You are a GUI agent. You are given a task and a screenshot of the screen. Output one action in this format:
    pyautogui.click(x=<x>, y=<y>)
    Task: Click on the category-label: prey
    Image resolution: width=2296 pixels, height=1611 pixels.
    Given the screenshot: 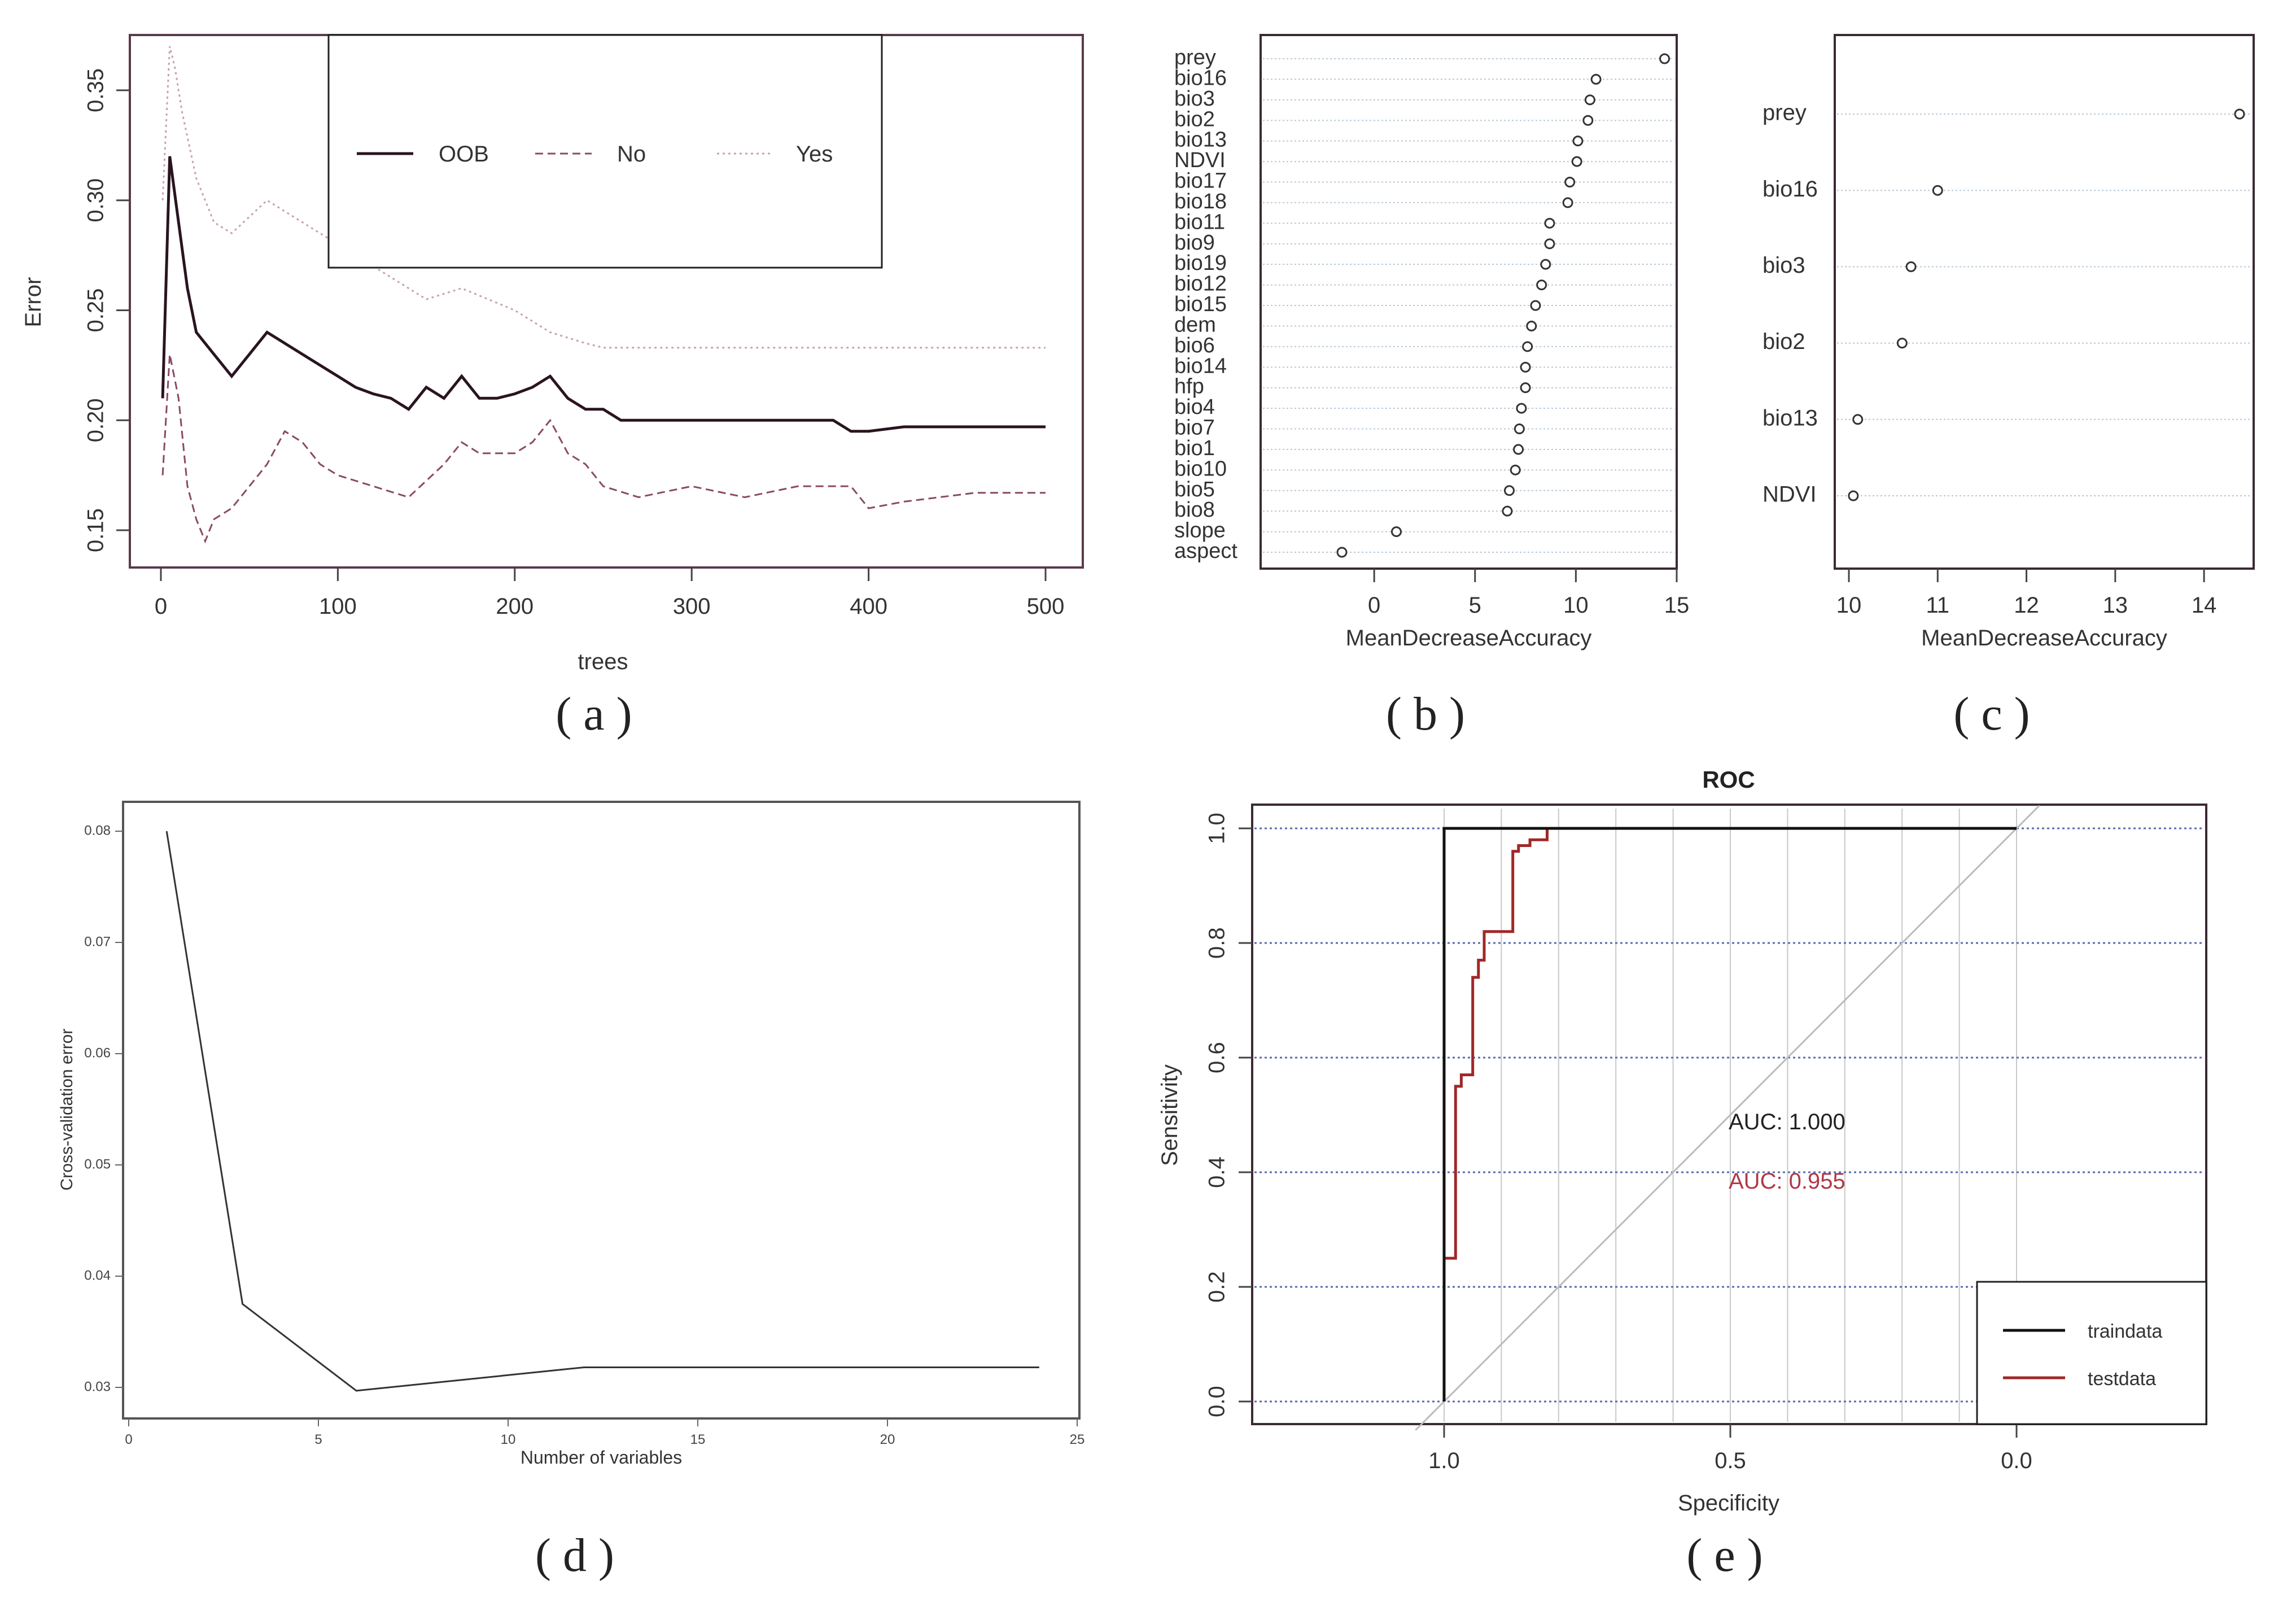 What is the action you would take?
    pyautogui.click(x=1195, y=57)
    